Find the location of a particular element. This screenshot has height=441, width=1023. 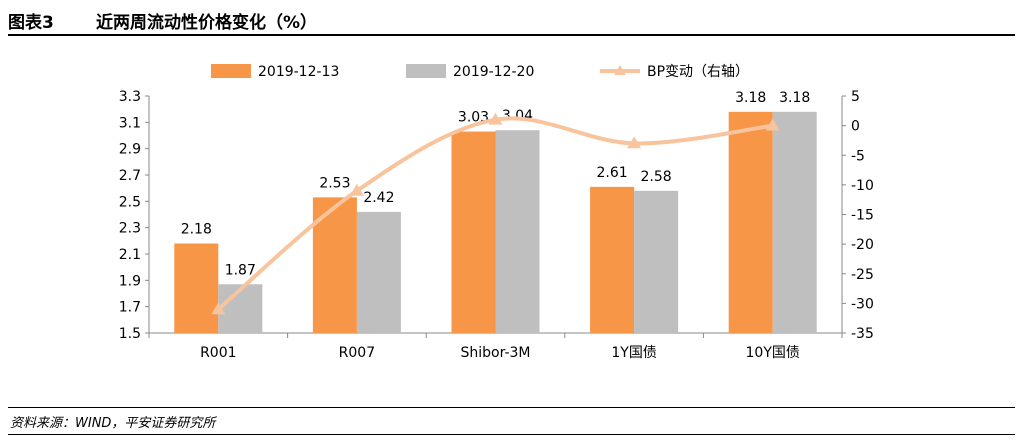

source-note: 资料来源：WIND，平安证券研究所 is located at coordinates (113, 423).